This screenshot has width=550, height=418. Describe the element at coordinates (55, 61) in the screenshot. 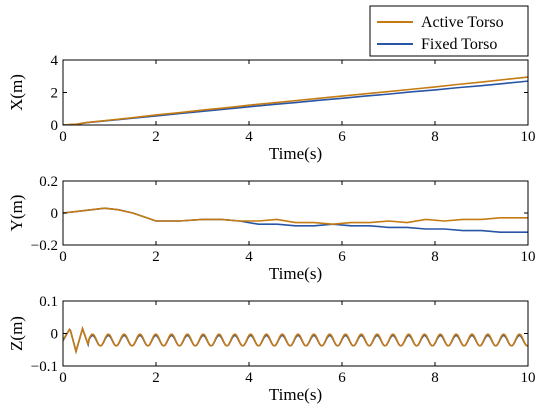

I see `y-tick-label: 4` at that location.